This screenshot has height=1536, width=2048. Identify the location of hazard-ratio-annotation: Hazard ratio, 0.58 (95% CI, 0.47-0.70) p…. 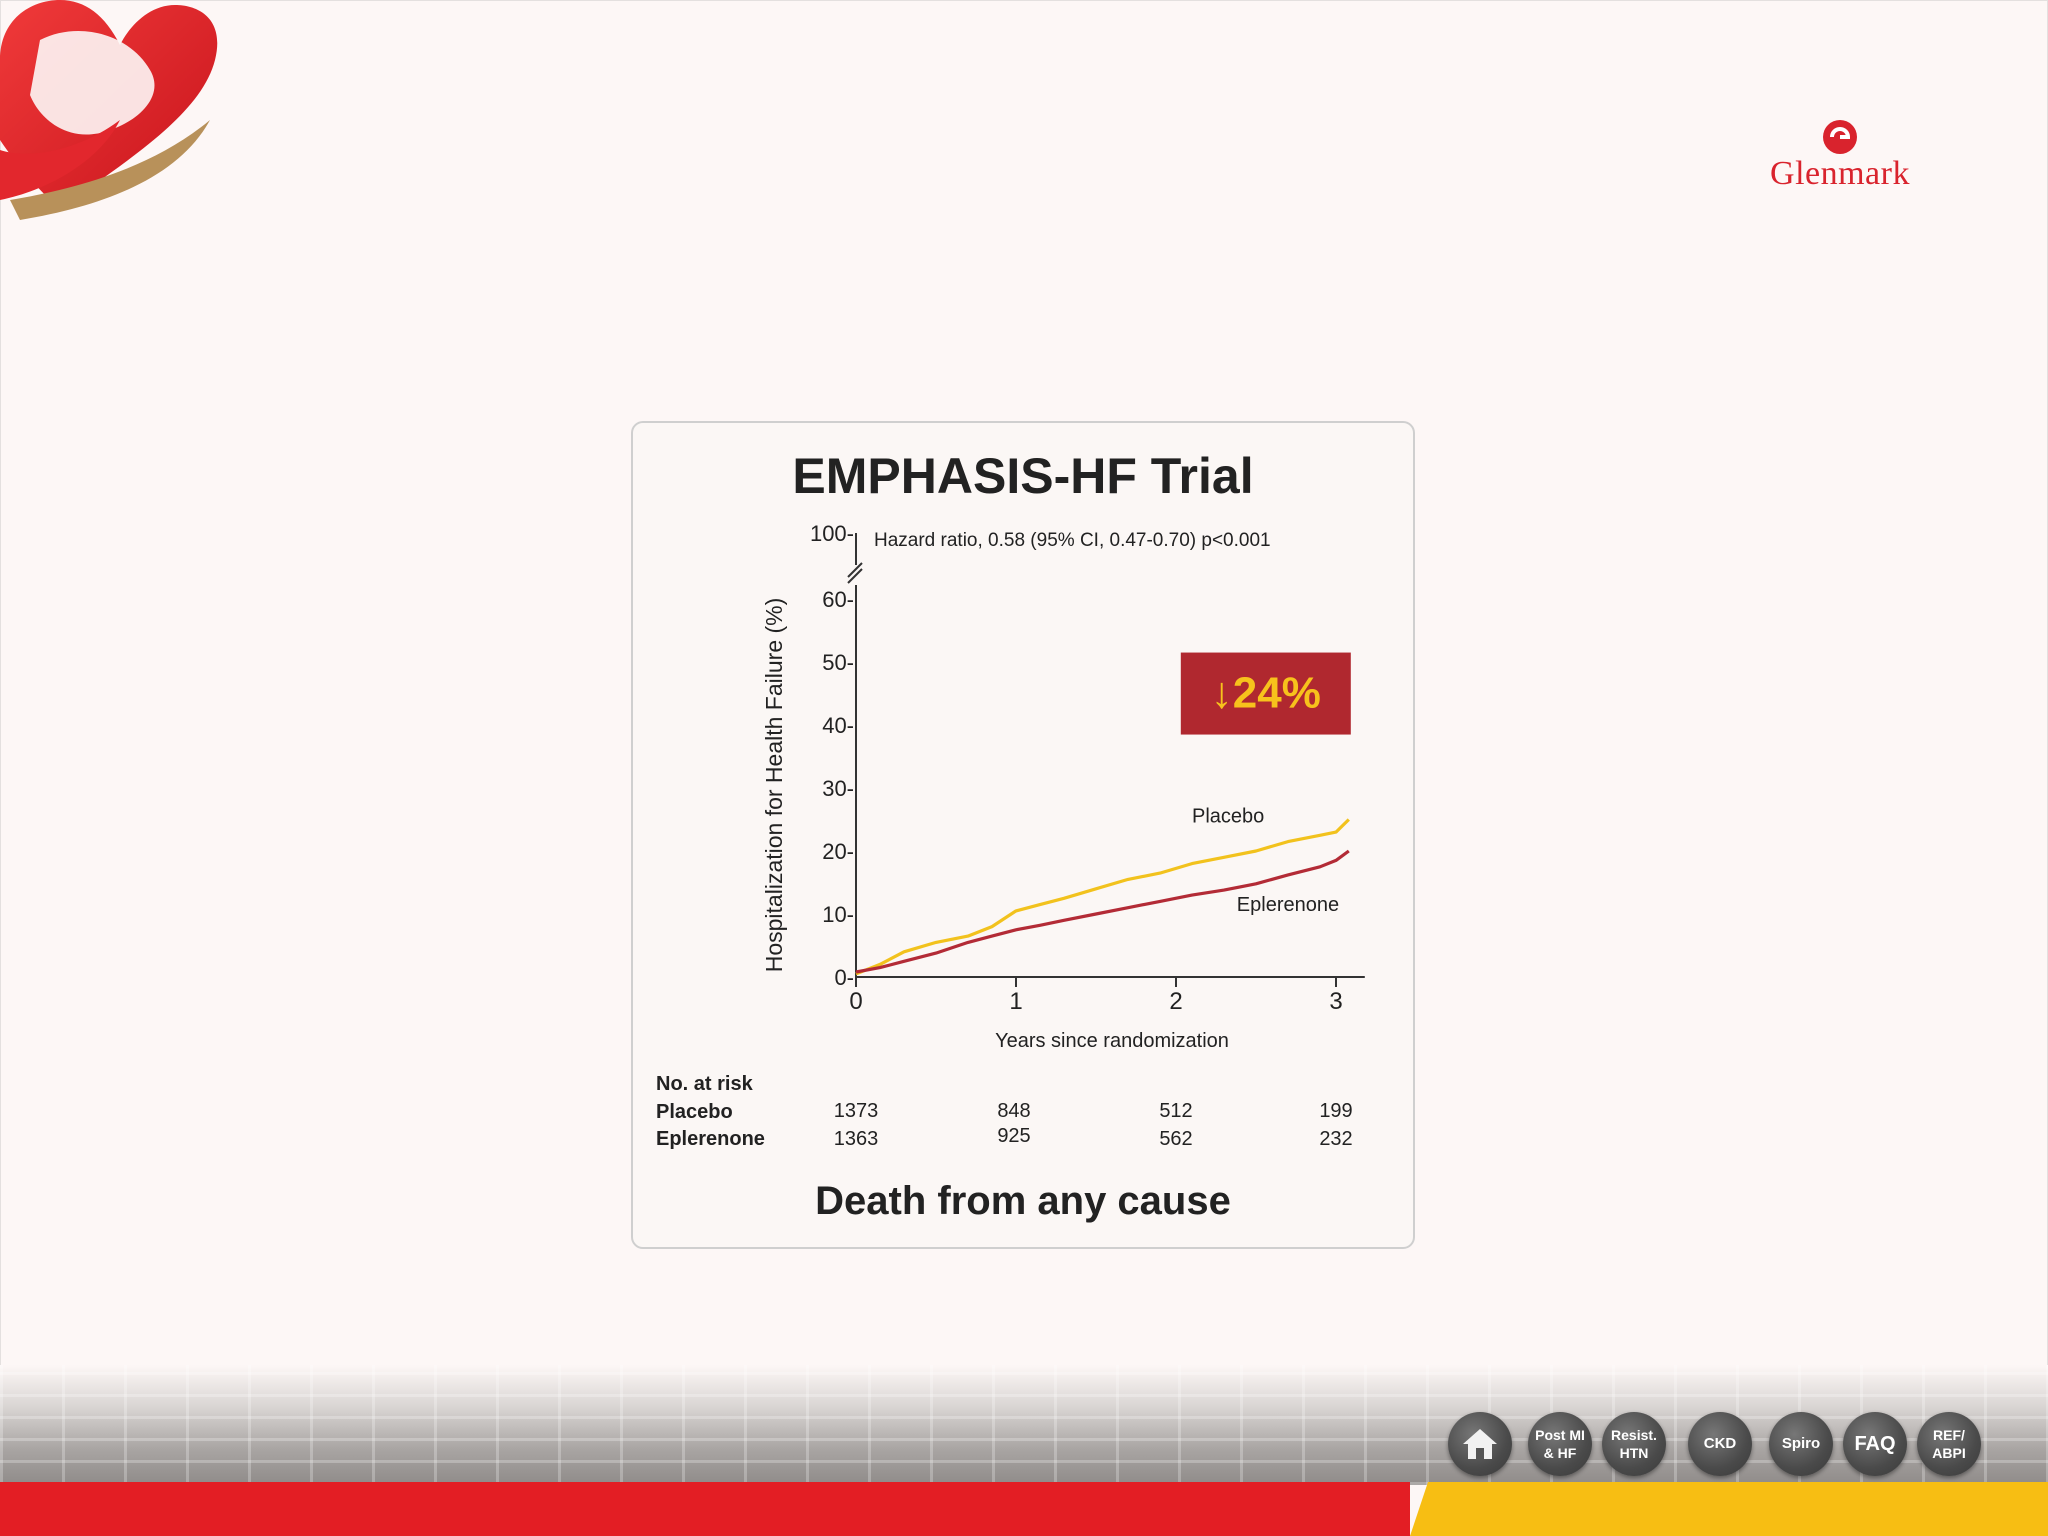
(1072, 540).